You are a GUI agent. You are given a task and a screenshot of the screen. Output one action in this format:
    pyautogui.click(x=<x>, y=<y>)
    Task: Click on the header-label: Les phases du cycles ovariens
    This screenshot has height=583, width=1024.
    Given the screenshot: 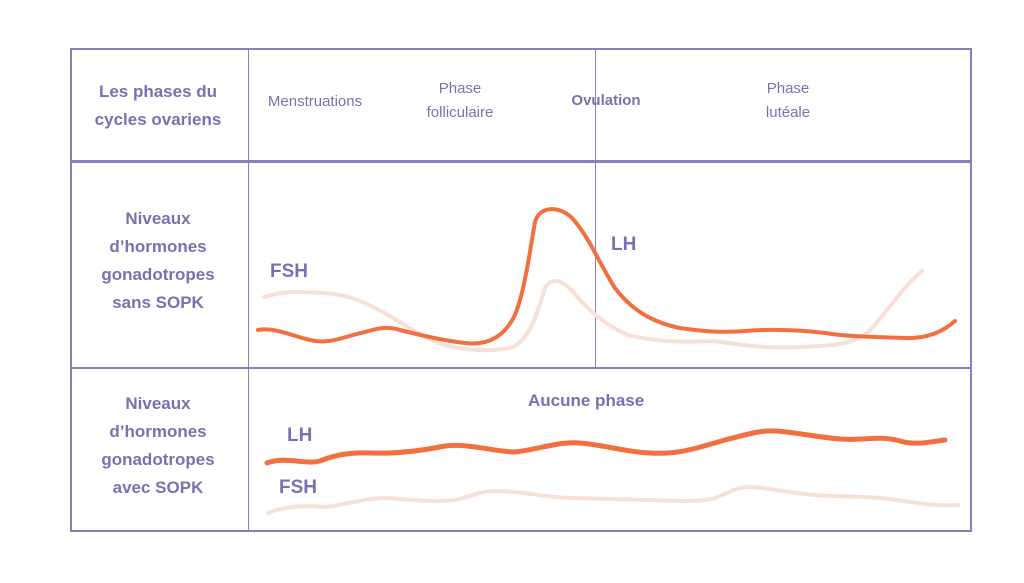 What is the action you would take?
    pyautogui.click(x=158, y=105)
    